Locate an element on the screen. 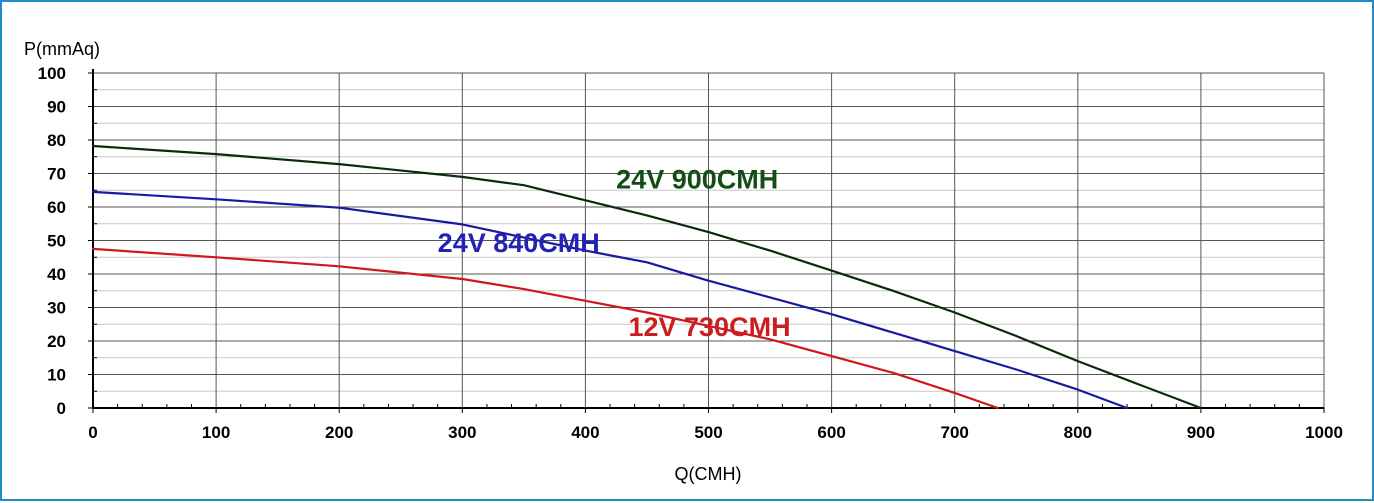  y-axis-title: P(mmAq) is located at coordinates (62, 49).